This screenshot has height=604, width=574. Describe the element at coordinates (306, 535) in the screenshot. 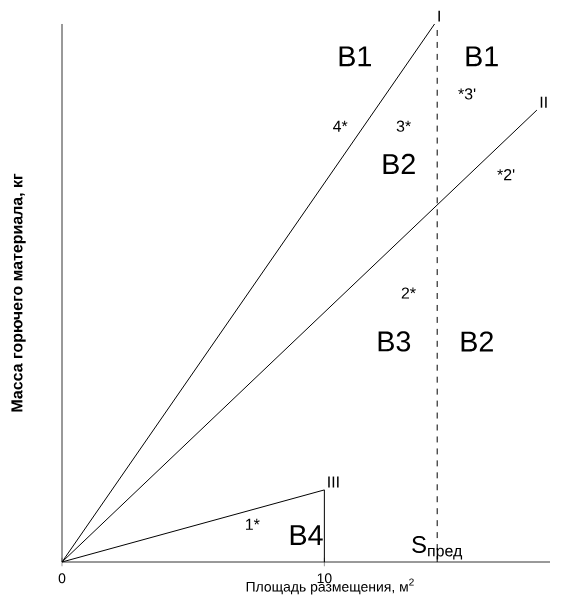

I see `annotation: B4` at that location.